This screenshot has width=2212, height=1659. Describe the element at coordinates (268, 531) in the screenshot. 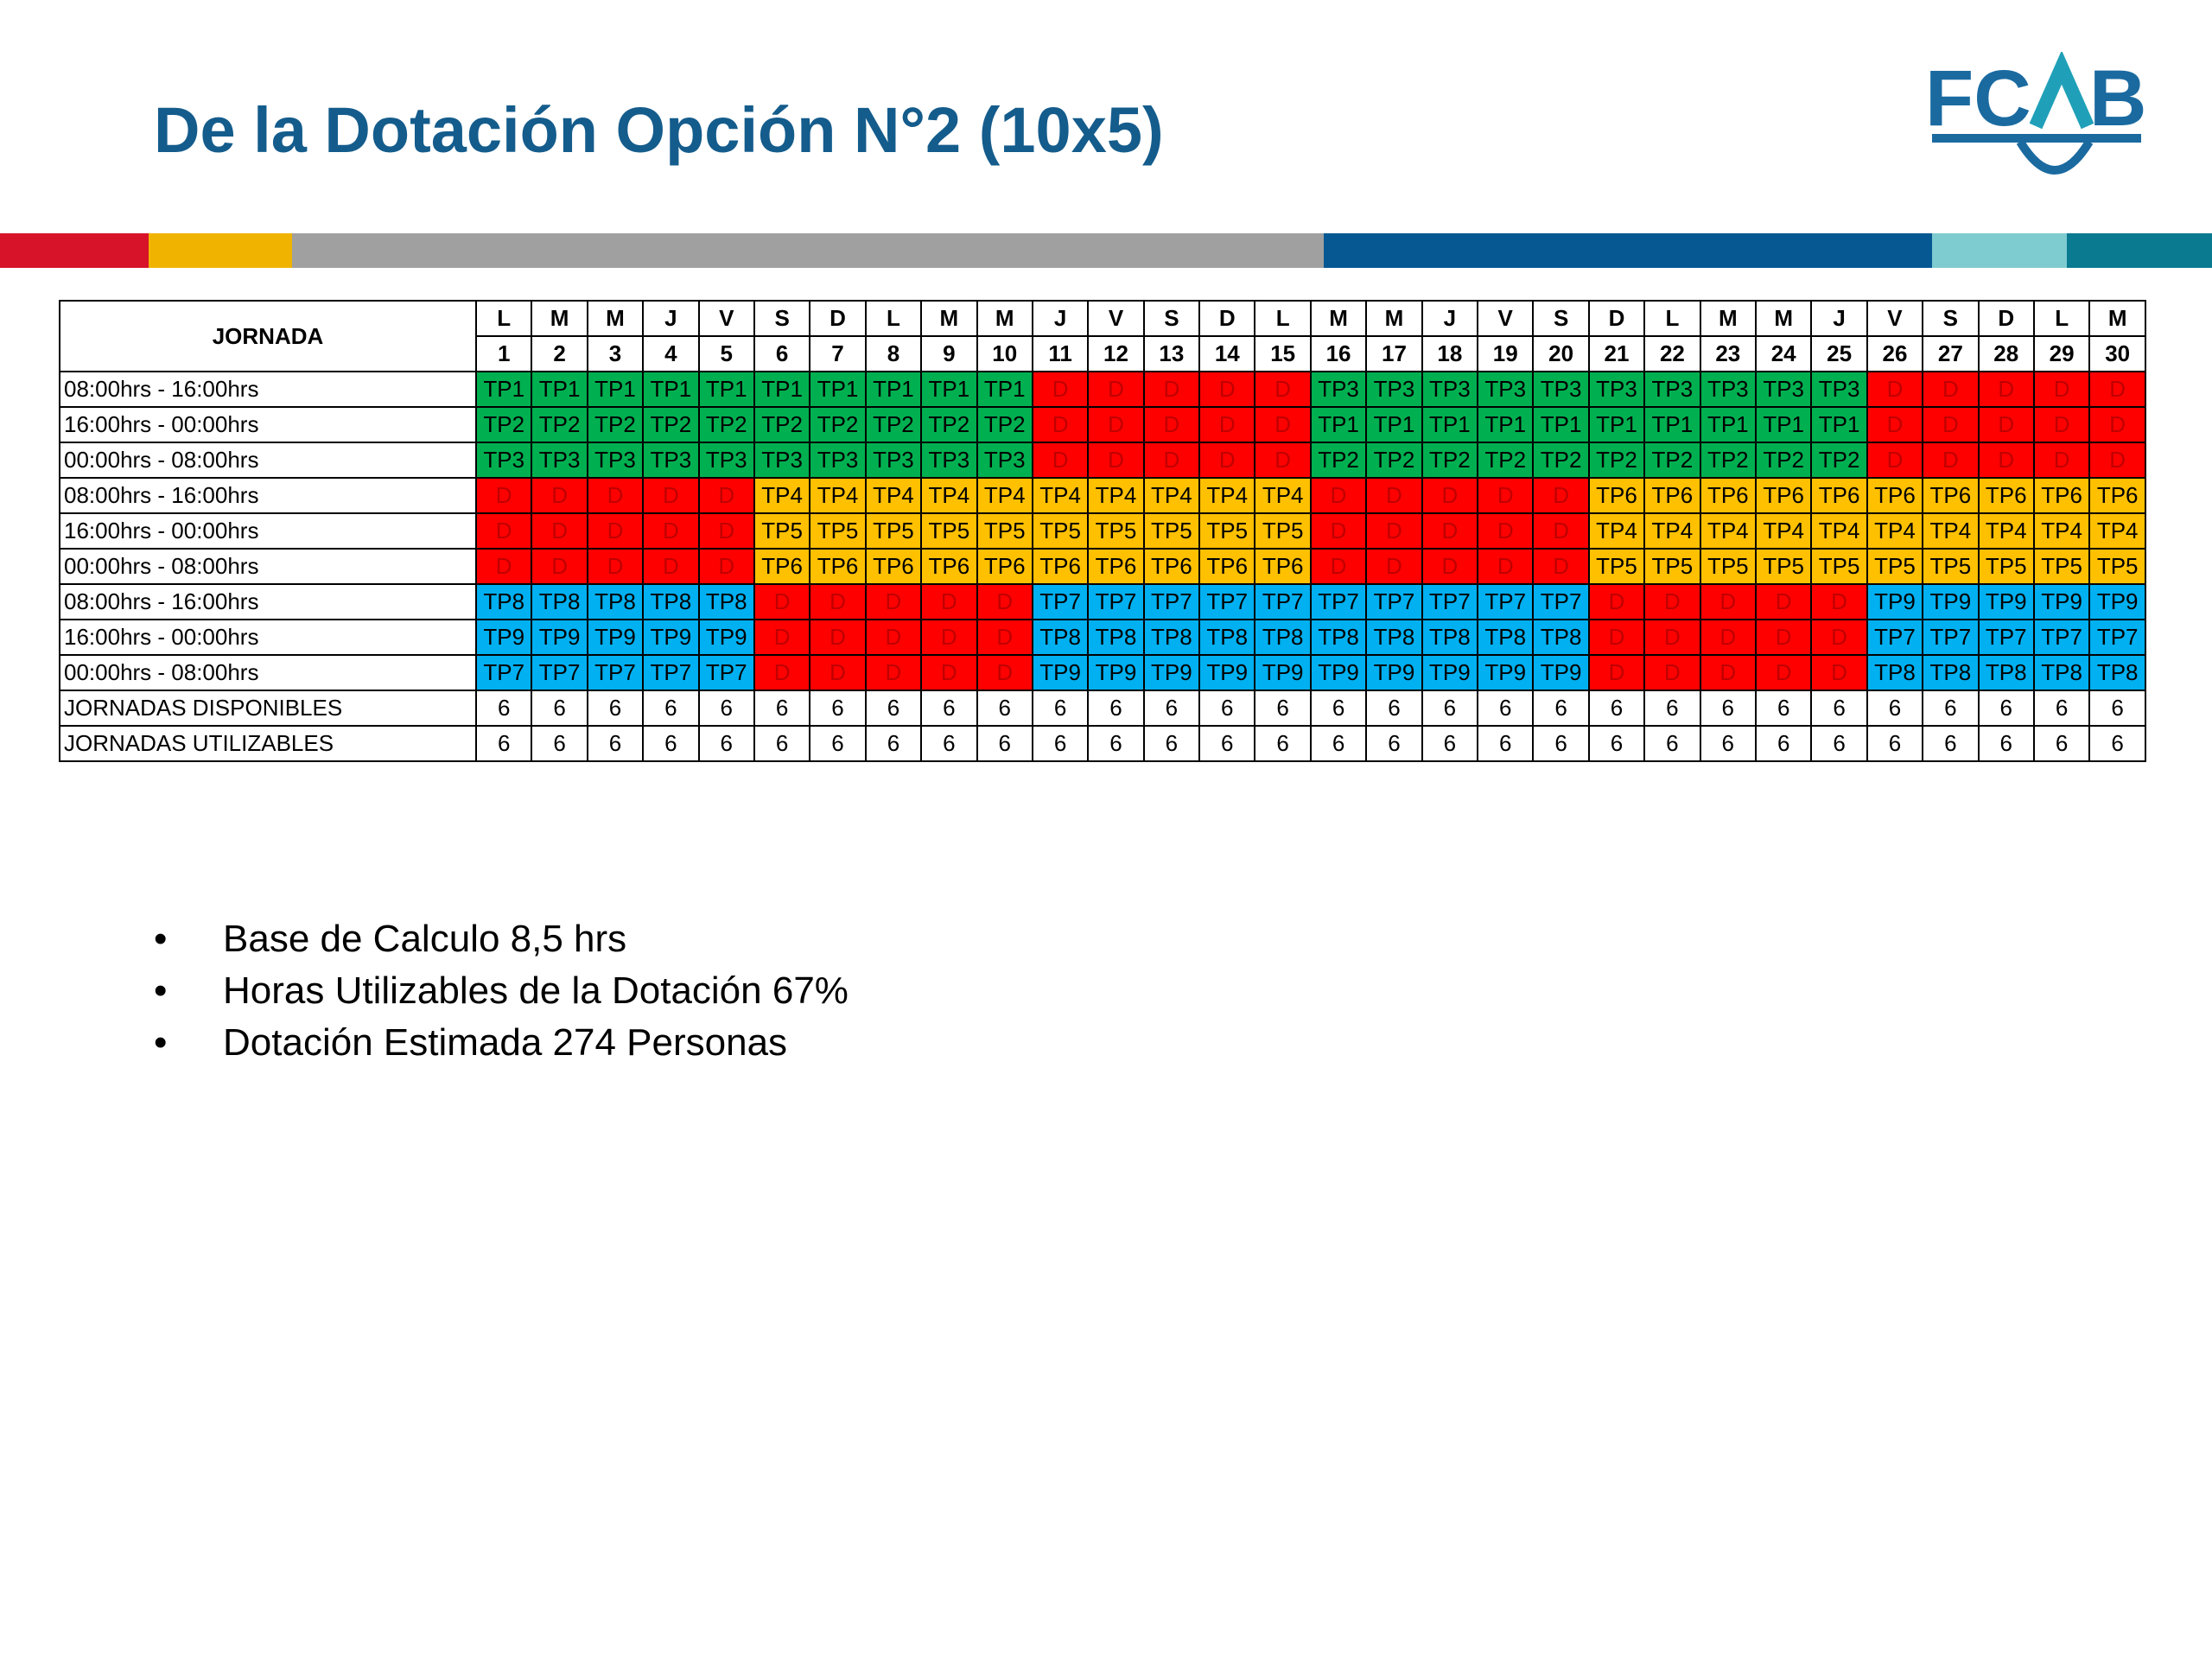

I see `shift-label: 16:00hrs - 00:00hrs` at that location.